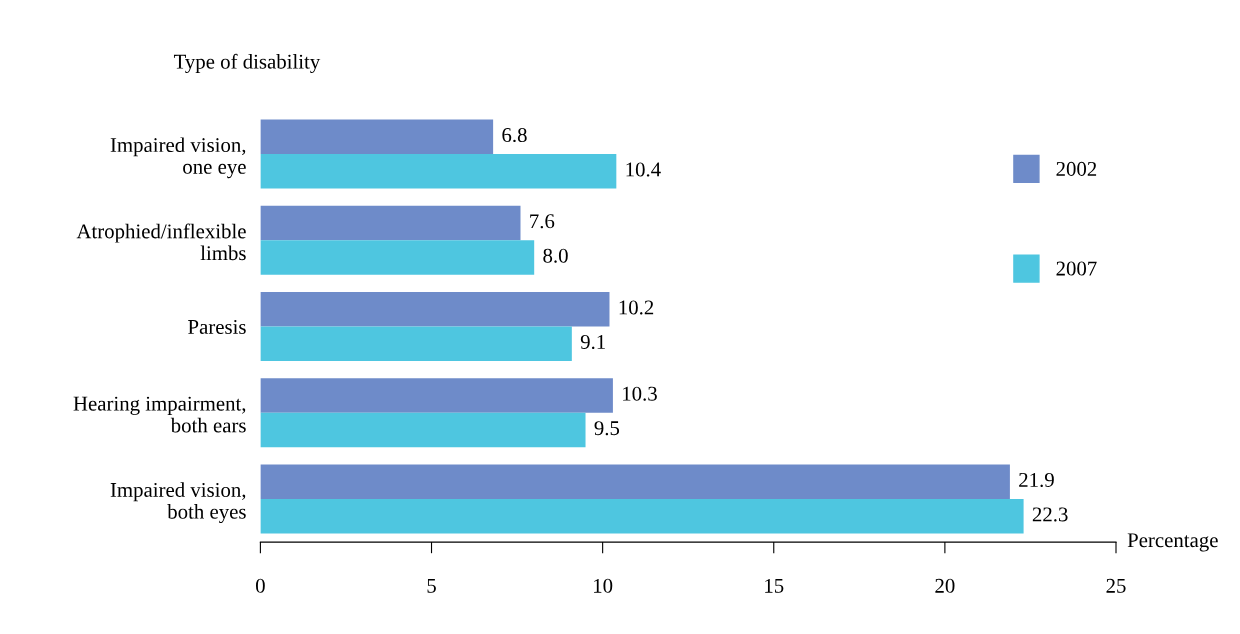  What do you see at coordinates (774, 585) in the screenshot?
I see `x-tick-label: 15` at bounding box center [774, 585].